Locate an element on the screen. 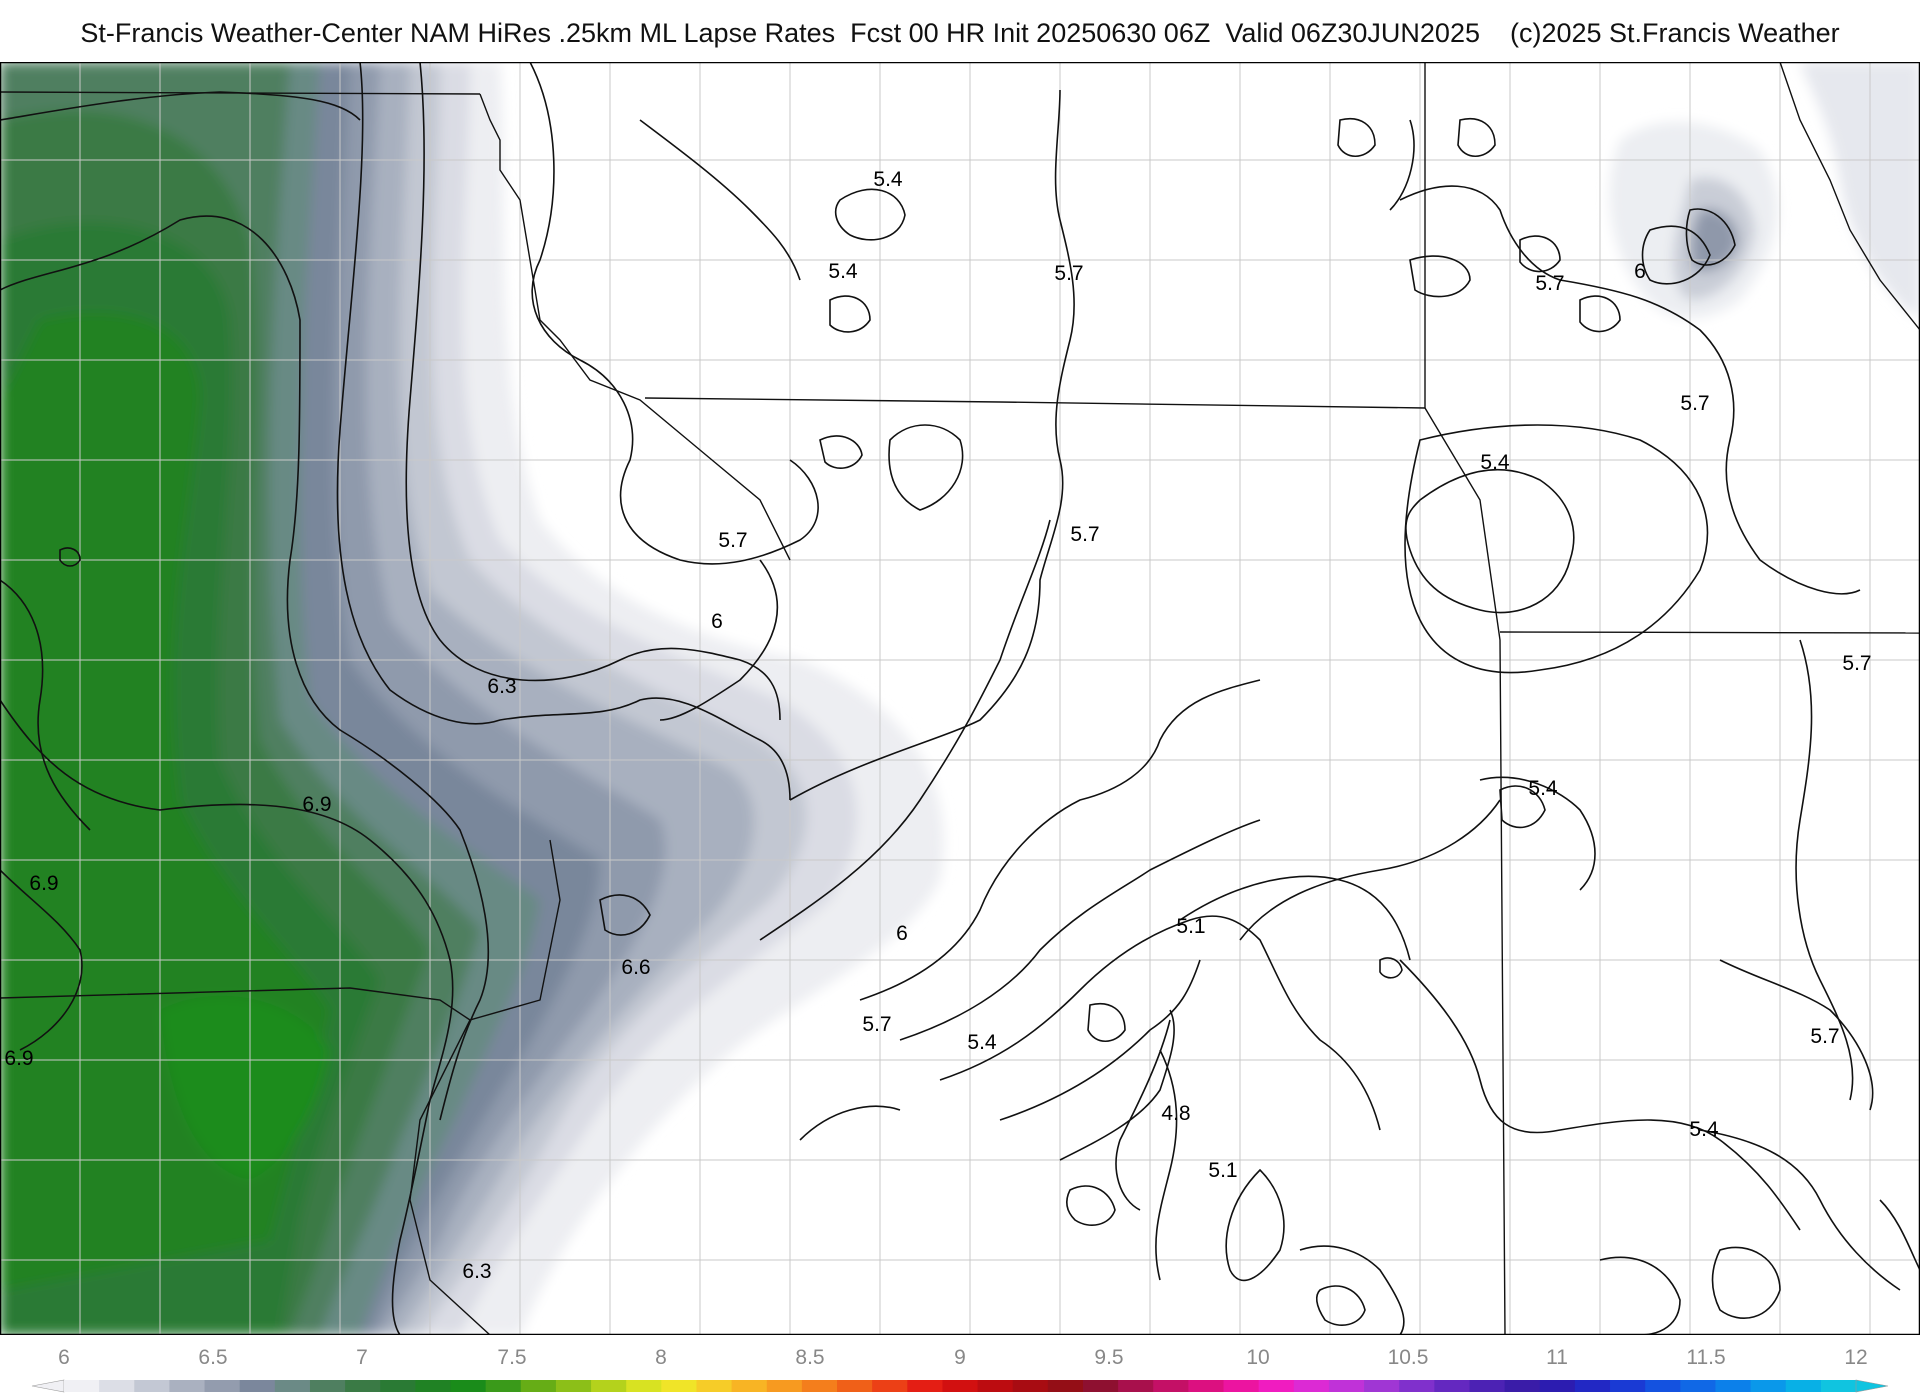 This screenshot has width=1920, height=1400. ne-shading is located at coordinates (1764, 191).